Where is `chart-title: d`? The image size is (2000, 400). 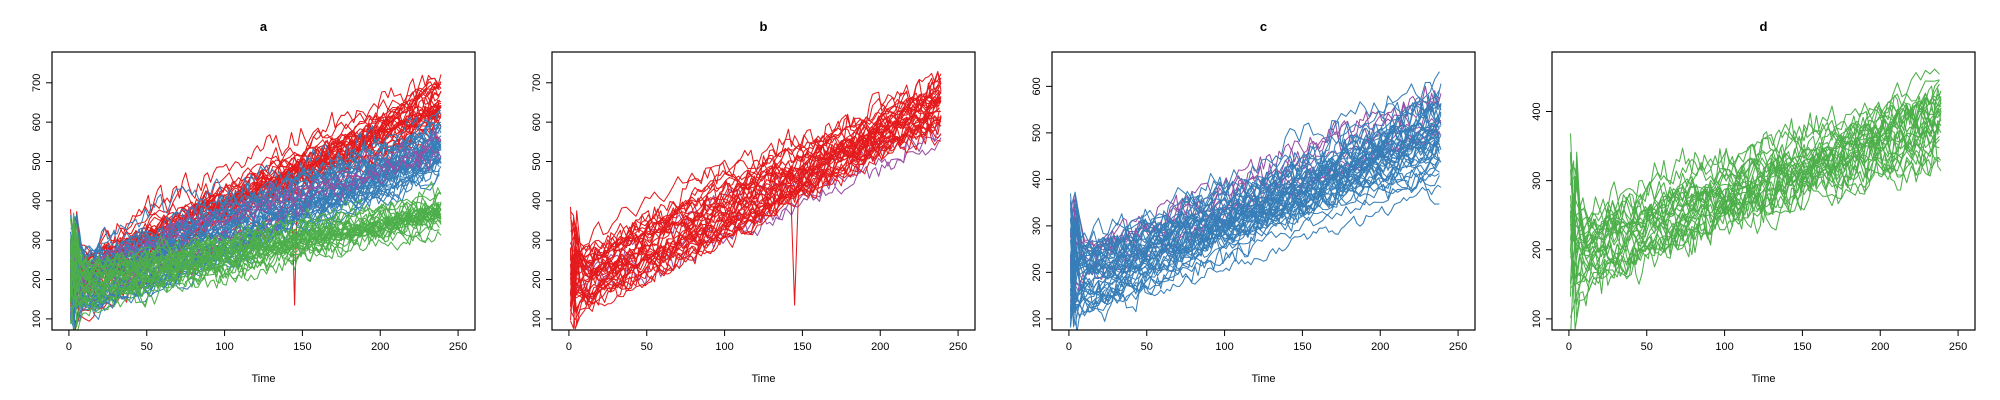
chart-title: d is located at coordinates (1764, 26).